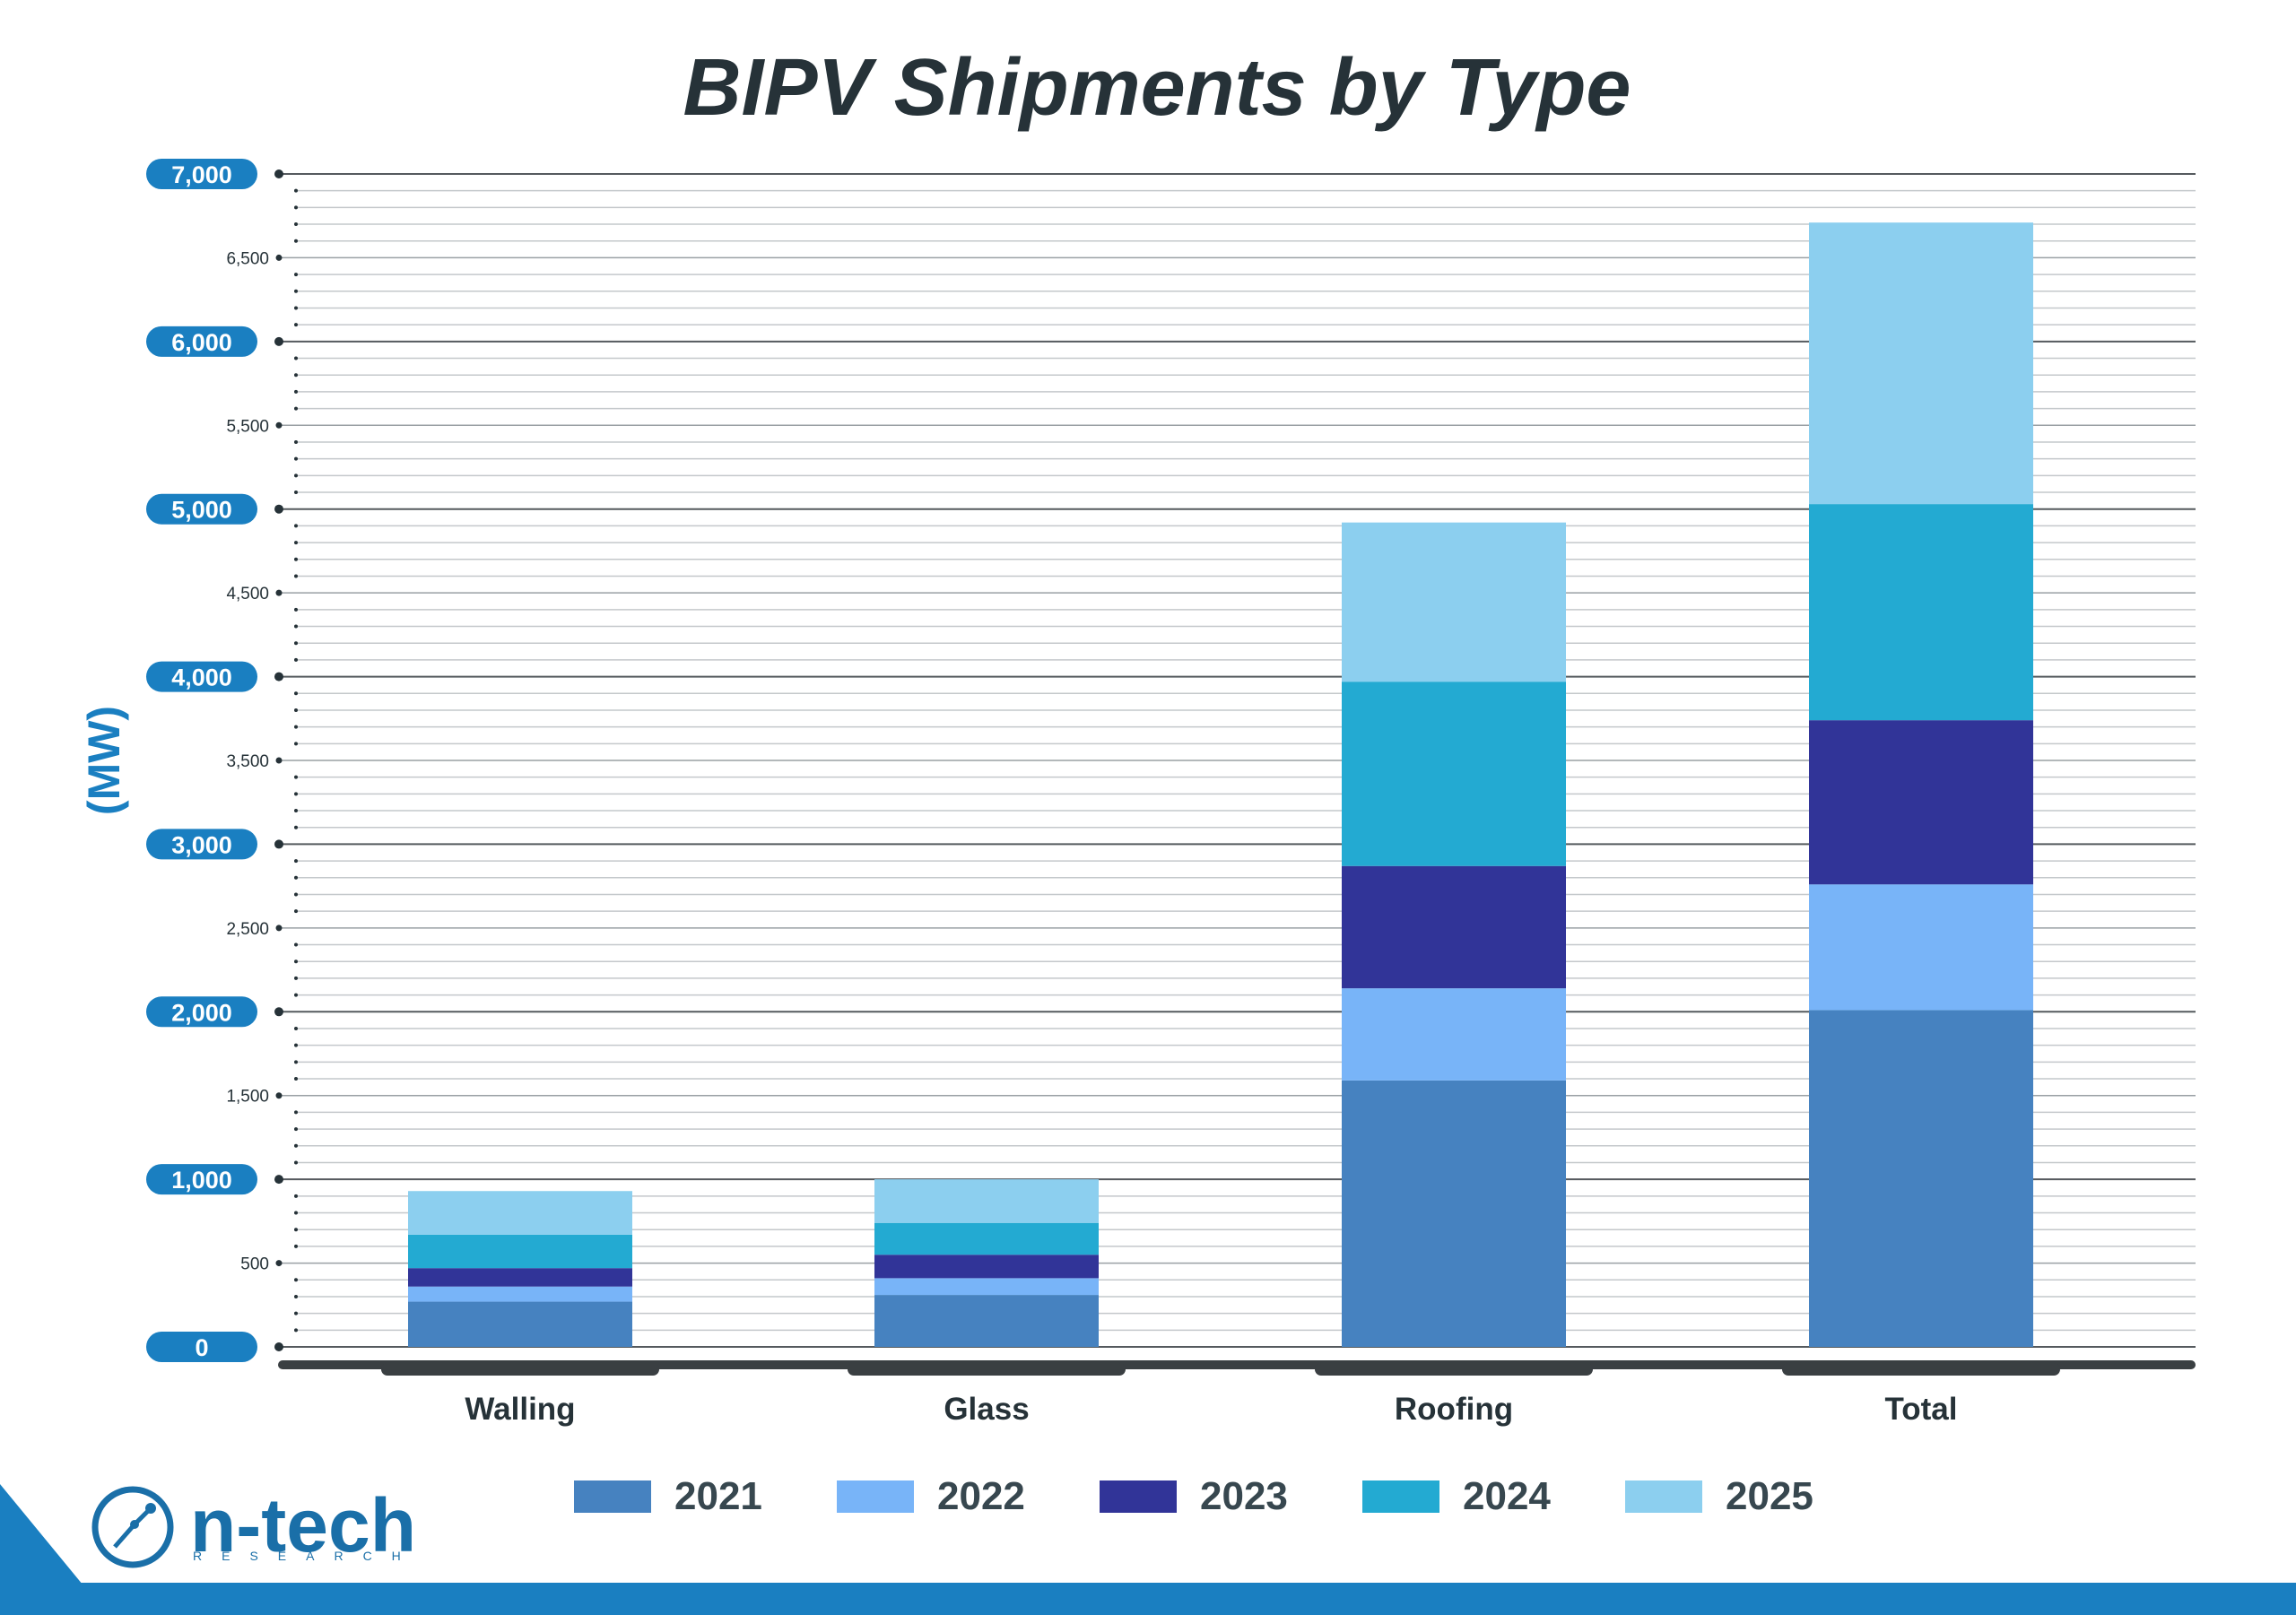 The image size is (2296, 1615). What do you see at coordinates (1237, 1364) in the screenshot?
I see `baseline-bar` at bounding box center [1237, 1364].